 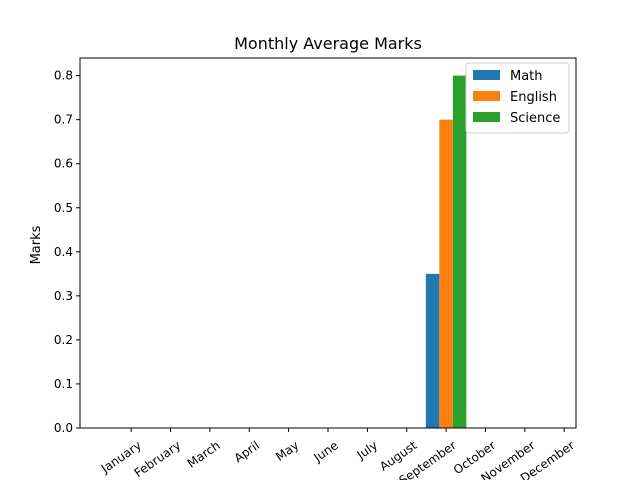 I want to click on legend-label-english: English, so click(x=533, y=97).